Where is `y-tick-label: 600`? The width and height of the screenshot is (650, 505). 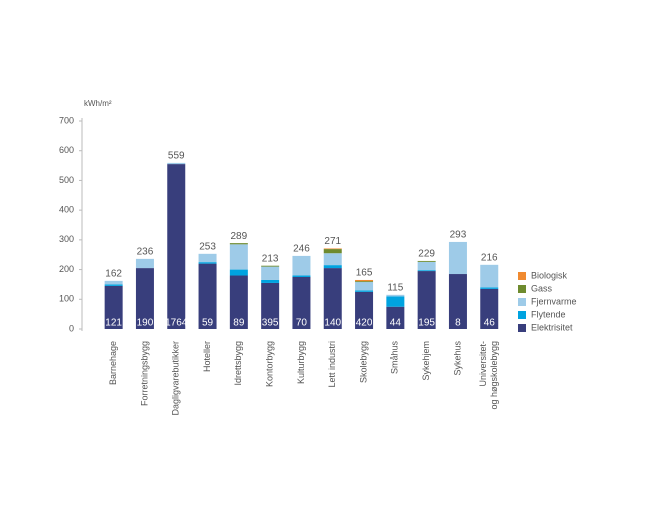 y-tick-label: 600 is located at coordinates (66, 150).